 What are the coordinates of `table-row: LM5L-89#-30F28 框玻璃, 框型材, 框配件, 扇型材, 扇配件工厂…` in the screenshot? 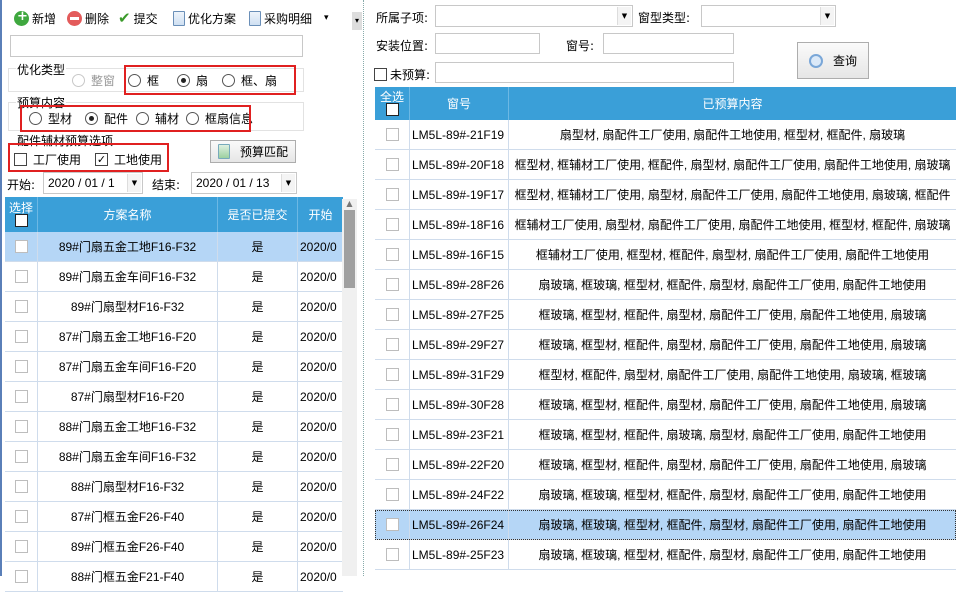 It's located at (665, 405).